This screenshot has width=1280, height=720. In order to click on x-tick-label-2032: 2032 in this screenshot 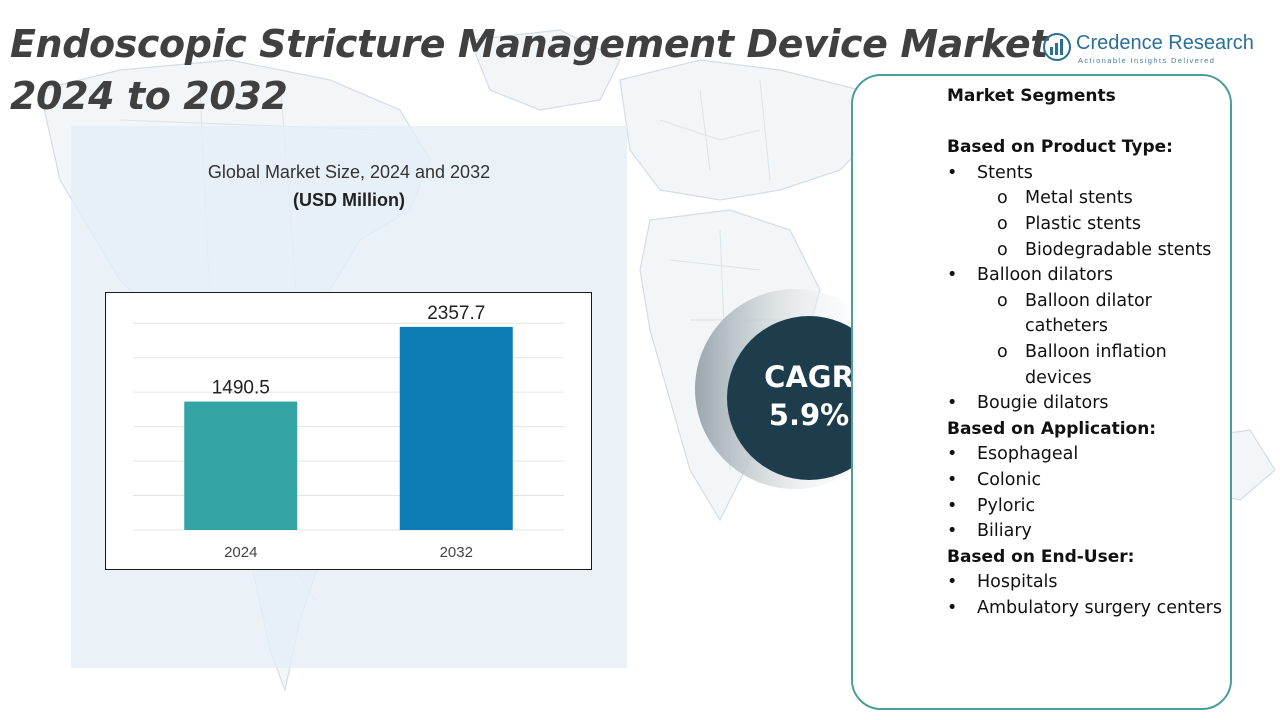, I will do `click(456, 552)`.